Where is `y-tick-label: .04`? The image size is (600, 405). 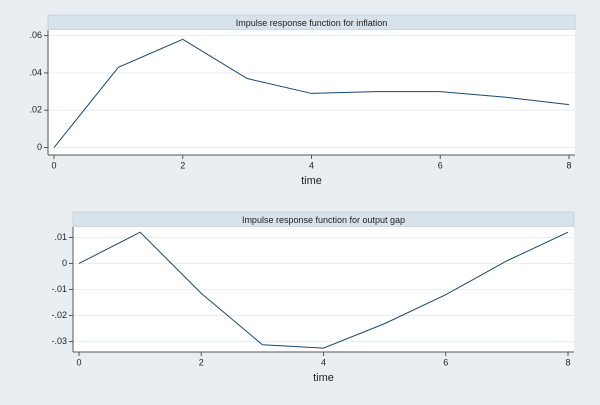
y-tick-label: .04 is located at coordinates (35, 72).